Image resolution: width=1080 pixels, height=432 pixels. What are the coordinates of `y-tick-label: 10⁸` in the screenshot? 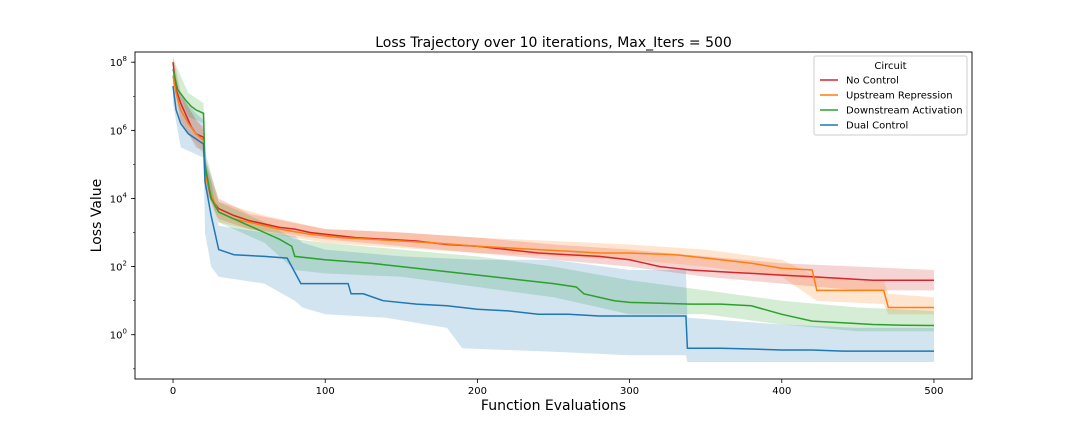 It's located at (118, 62).